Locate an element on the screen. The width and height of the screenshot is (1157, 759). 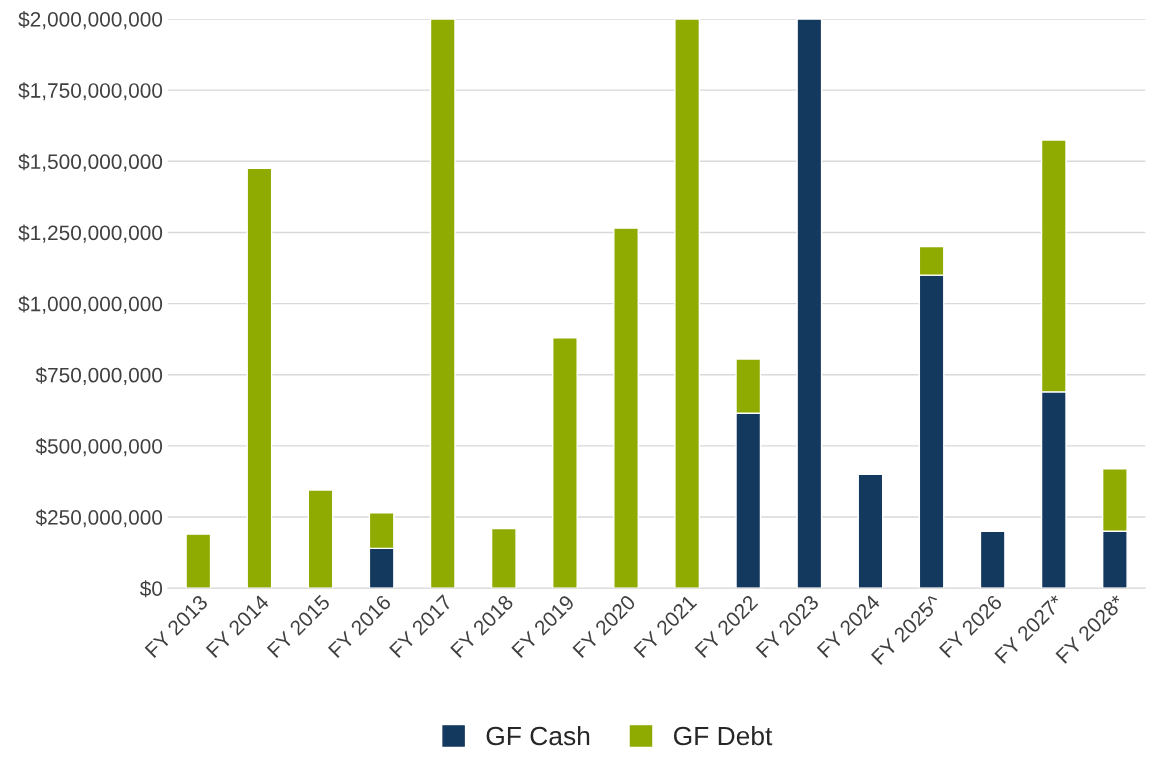
y-tick-label: $1,500,000,000 is located at coordinates (90, 162).